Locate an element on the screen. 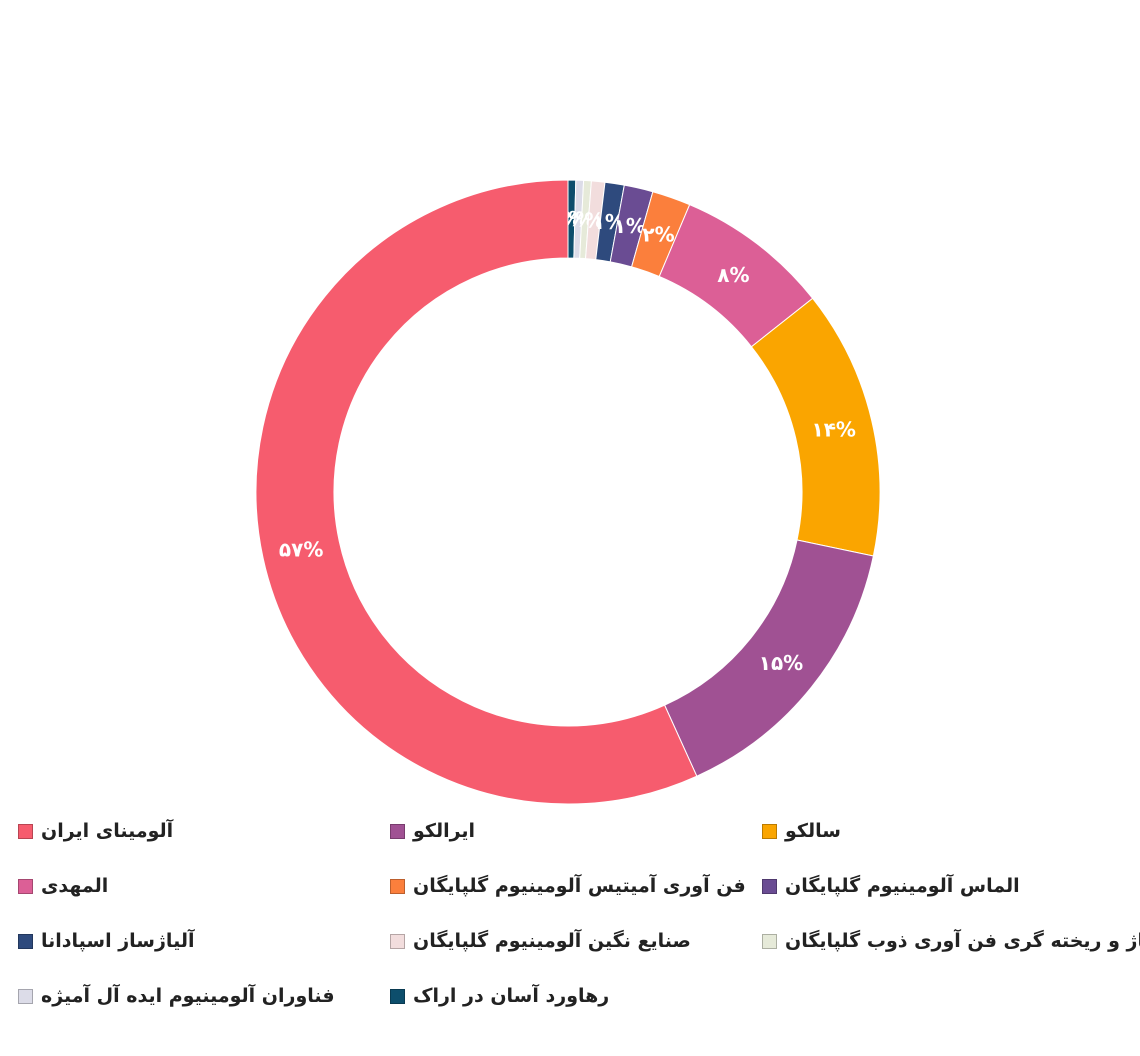 The width and height of the screenshot is (1140, 1056). slice-data-label: ۵۷% is located at coordinates (301, 550).